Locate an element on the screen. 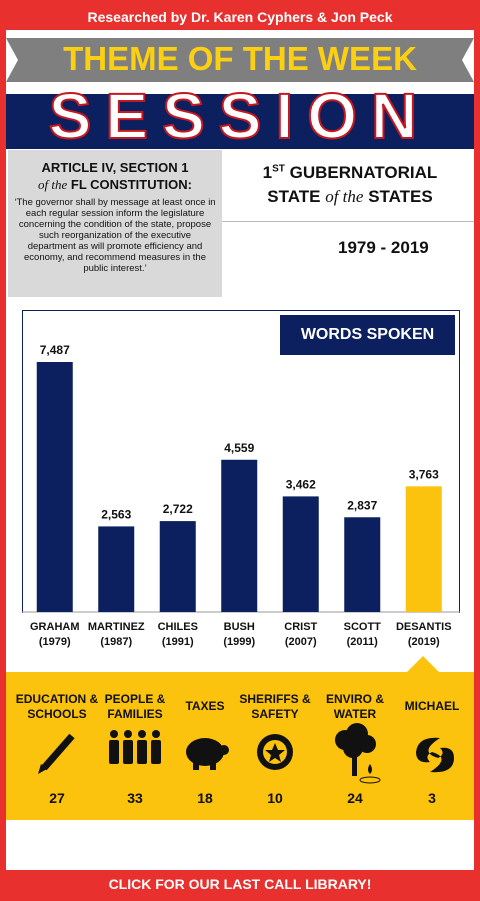  topic-label: MICHAEL is located at coordinates (432, 706).